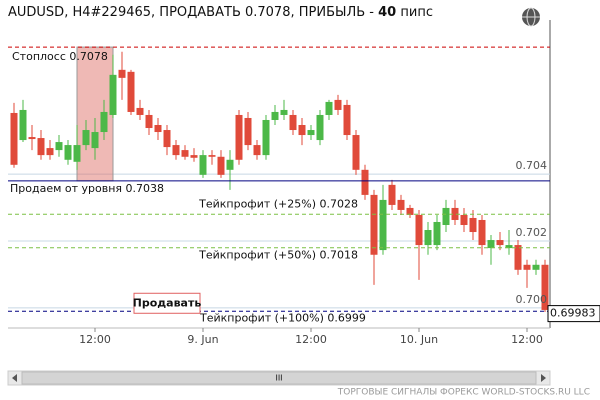 The image size is (600, 400). What do you see at coordinates (532, 232) in the screenshot?
I see `y-tick-label: 0.702` at bounding box center [532, 232].